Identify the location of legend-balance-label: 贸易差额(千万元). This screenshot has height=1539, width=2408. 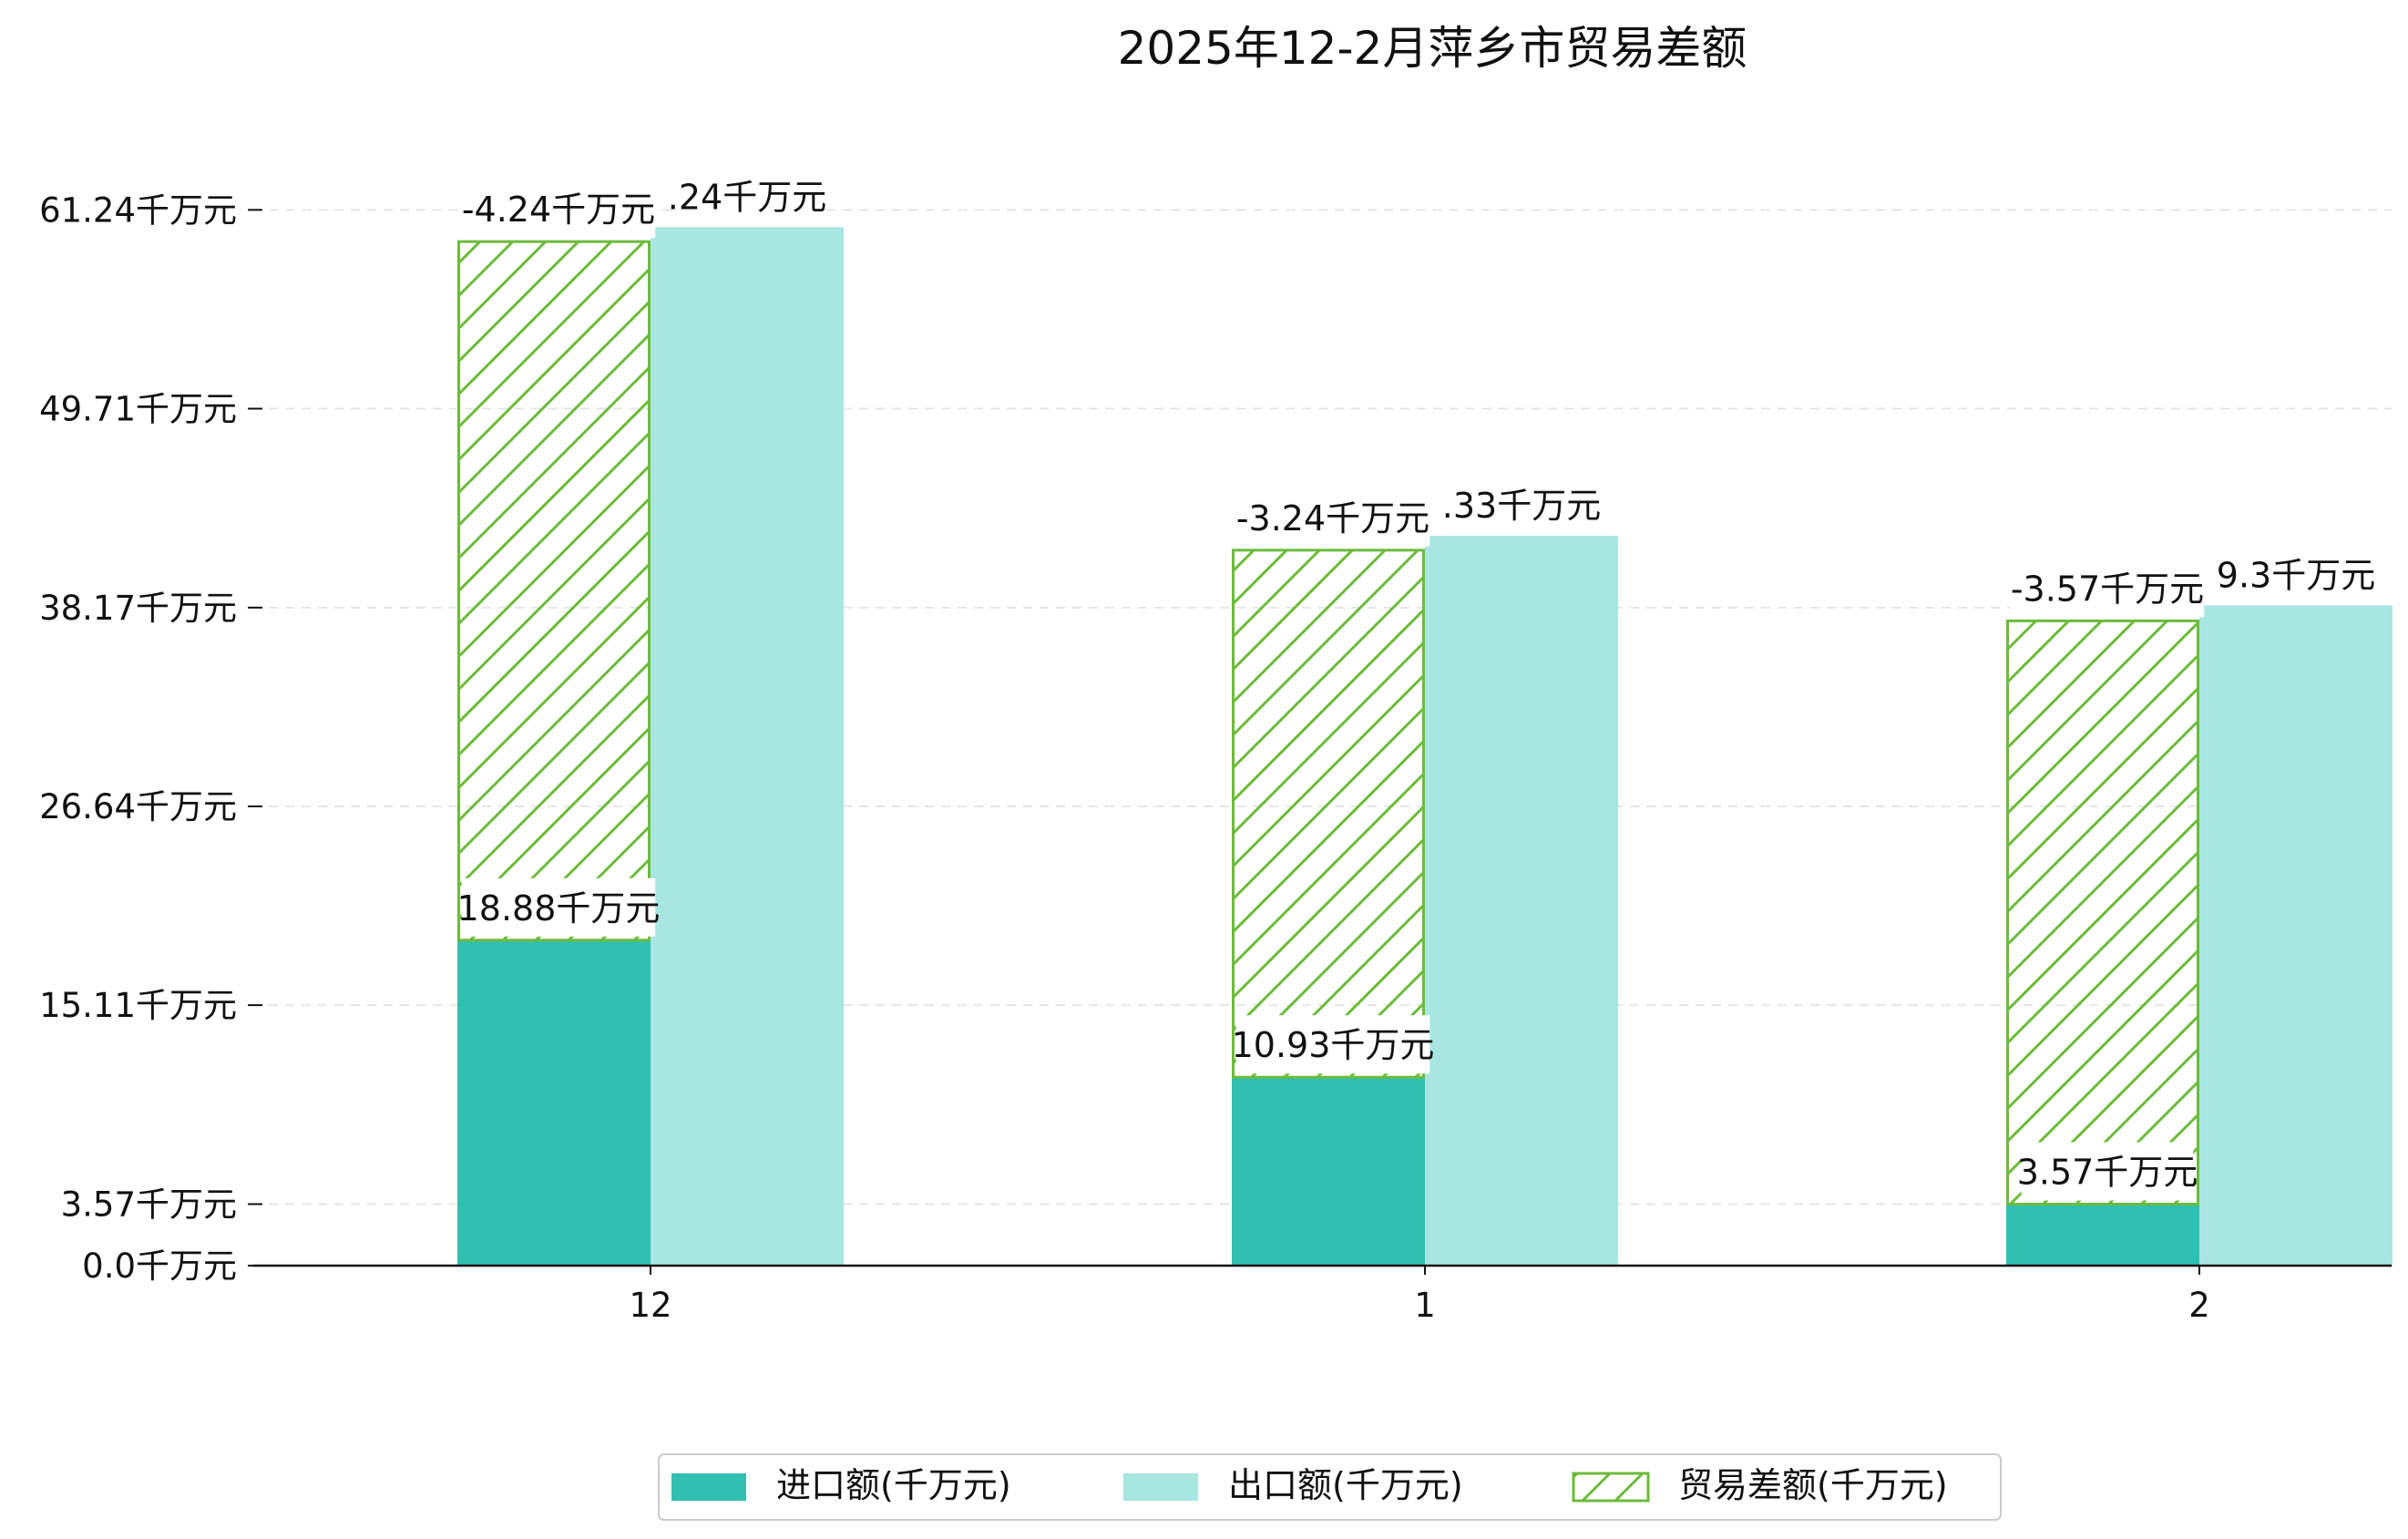
(1813, 1485).